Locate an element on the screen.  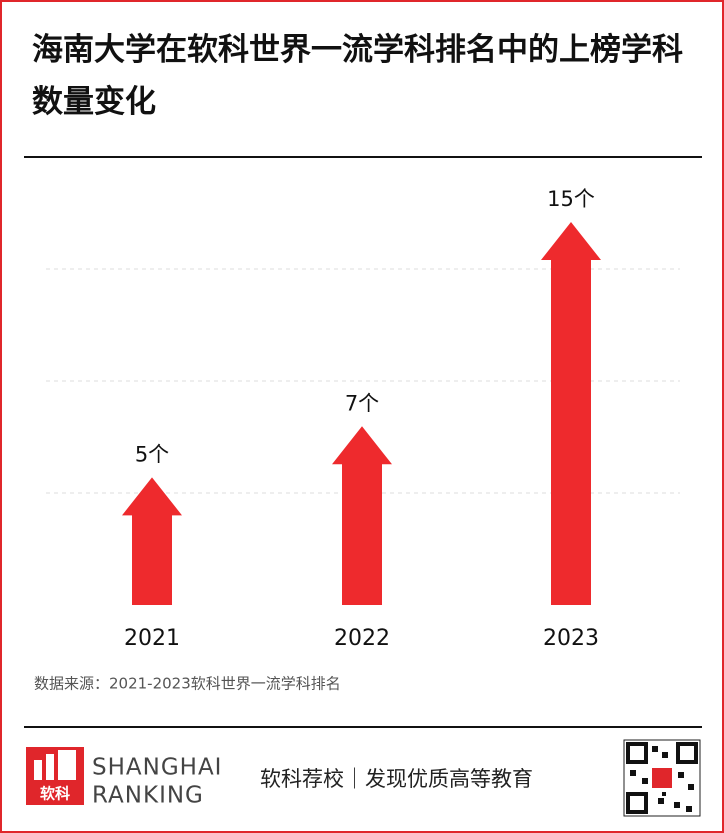
qr-code is located at coordinates (662, 778).